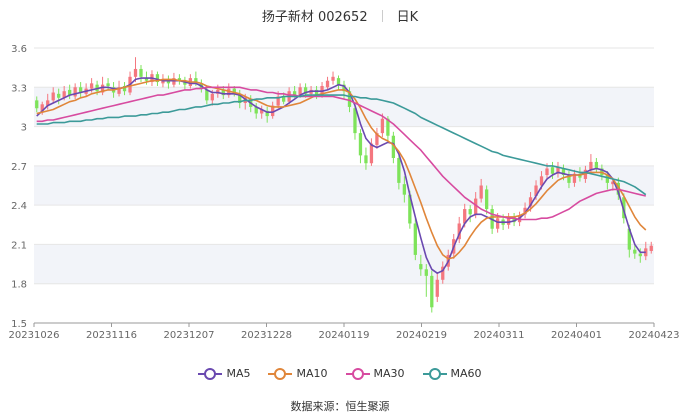 The image size is (680, 414). What do you see at coordinates (314, 17) in the screenshot?
I see `stock-name-code: 扬子新材 002652` at bounding box center [314, 17].